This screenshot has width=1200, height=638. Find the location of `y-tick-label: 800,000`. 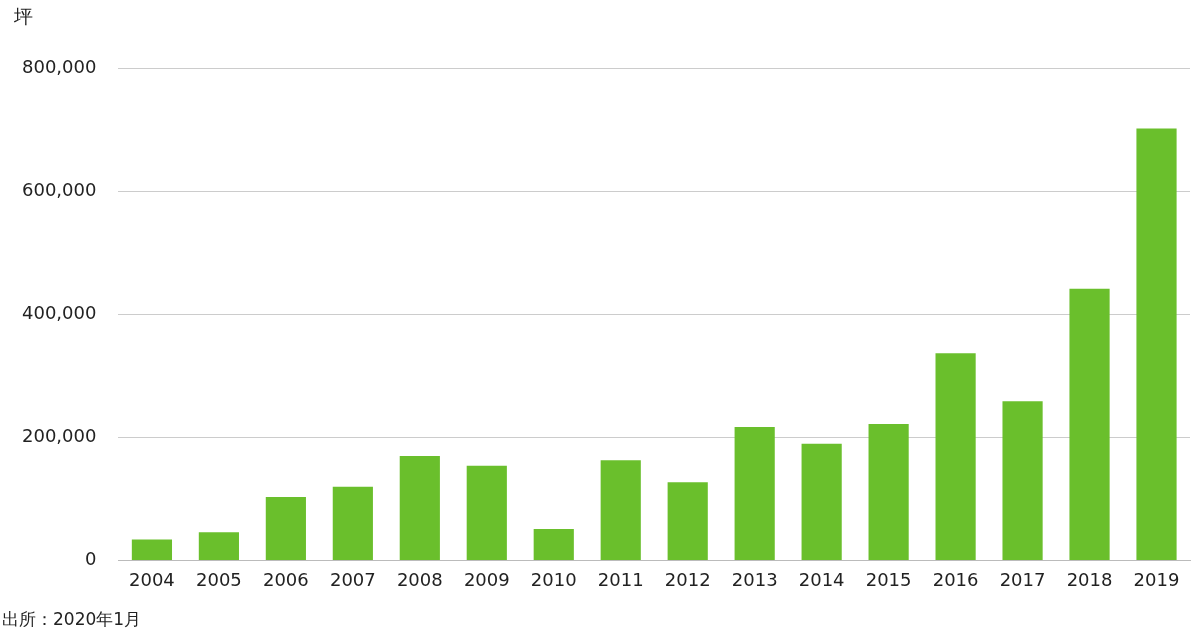

y-tick-label: 800,000 is located at coordinates (59, 67).